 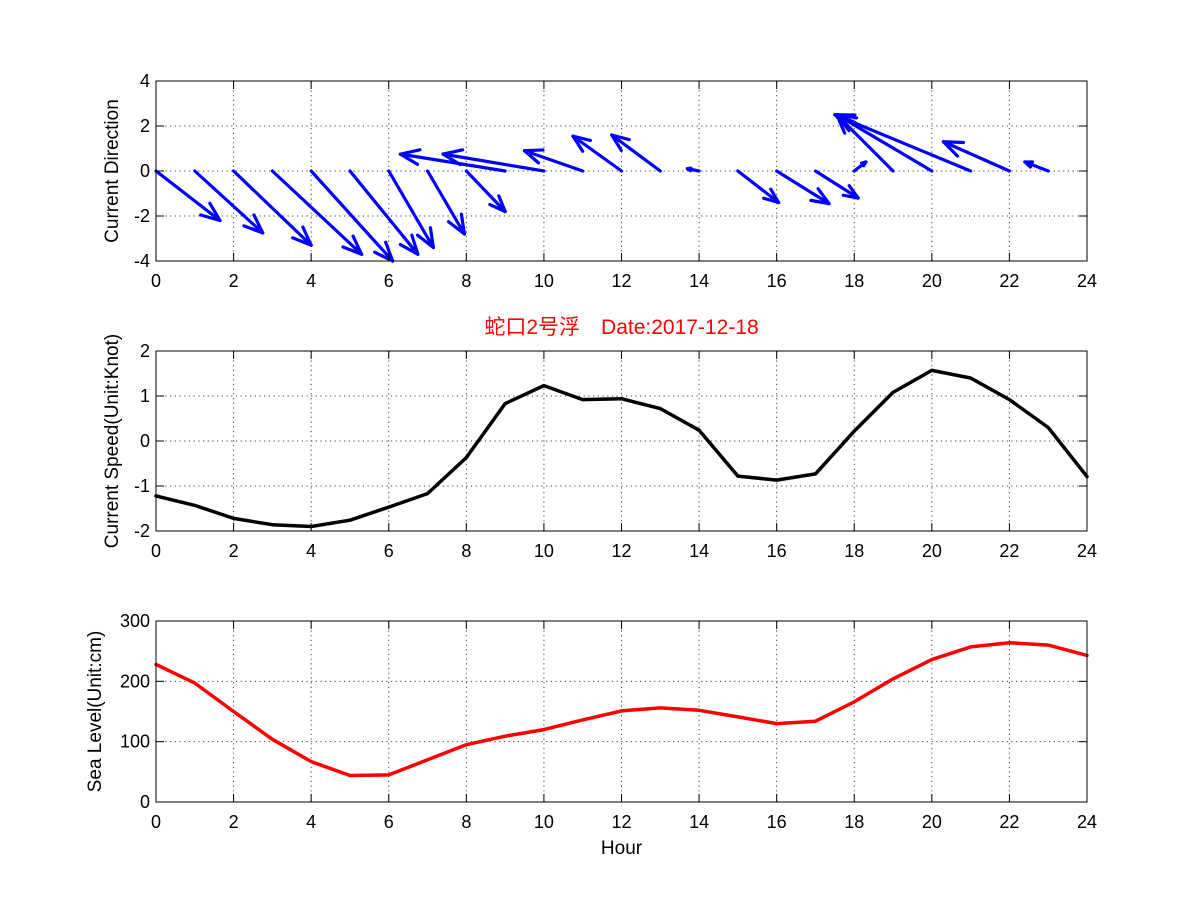 What do you see at coordinates (544, 551) in the screenshot?
I see `speed-xtick-label: 10` at bounding box center [544, 551].